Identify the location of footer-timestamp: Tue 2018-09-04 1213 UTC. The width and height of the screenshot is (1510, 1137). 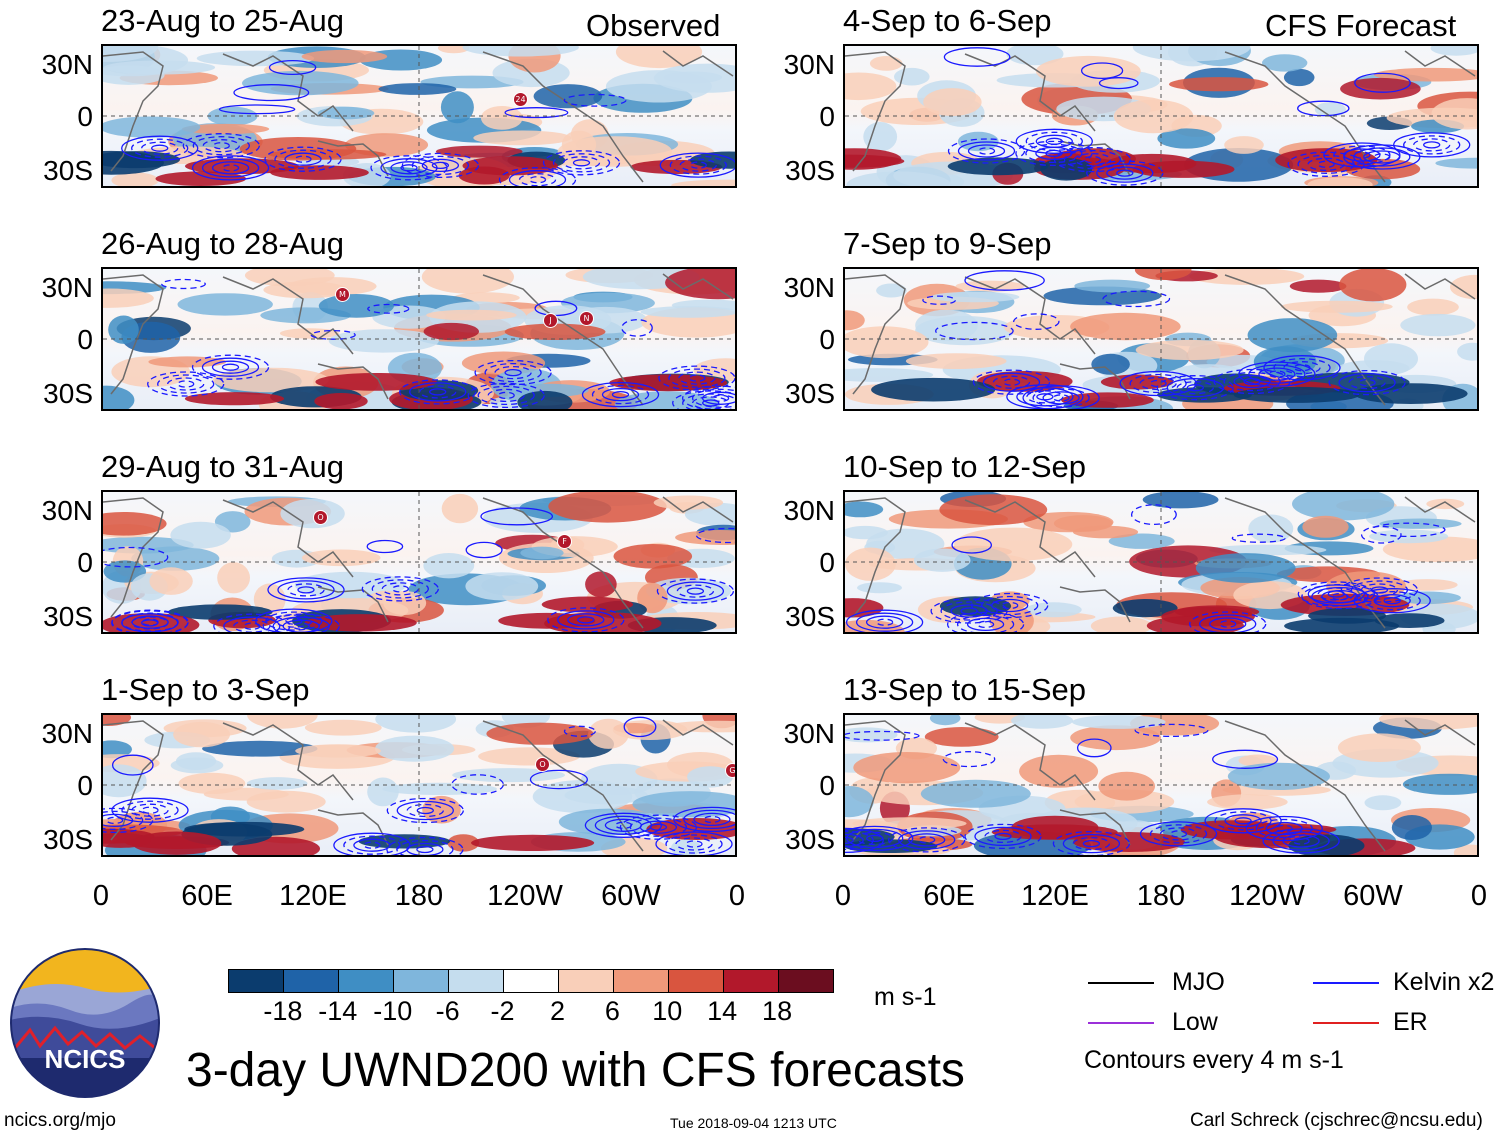
(753, 1123).